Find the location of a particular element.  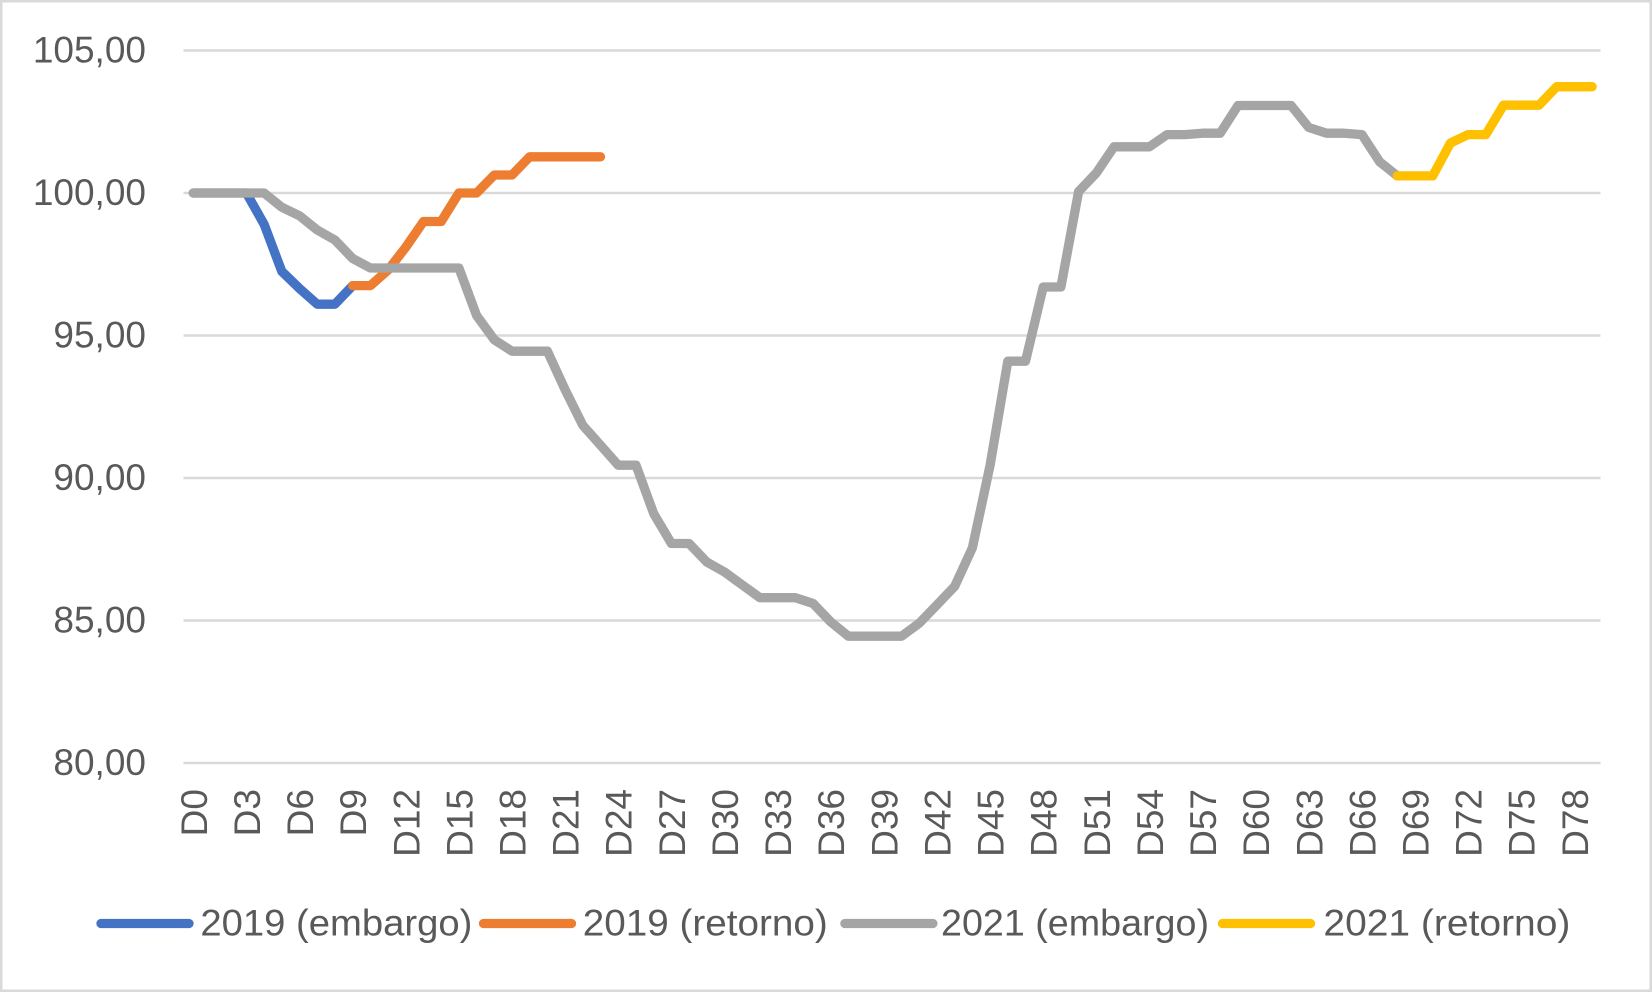

svg-text: 90,00 is located at coordinates (99, 477).